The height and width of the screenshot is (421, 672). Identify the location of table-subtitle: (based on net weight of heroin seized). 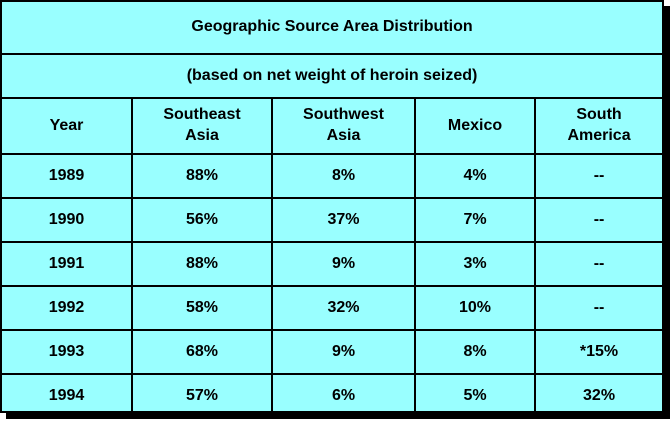
(332, 76).